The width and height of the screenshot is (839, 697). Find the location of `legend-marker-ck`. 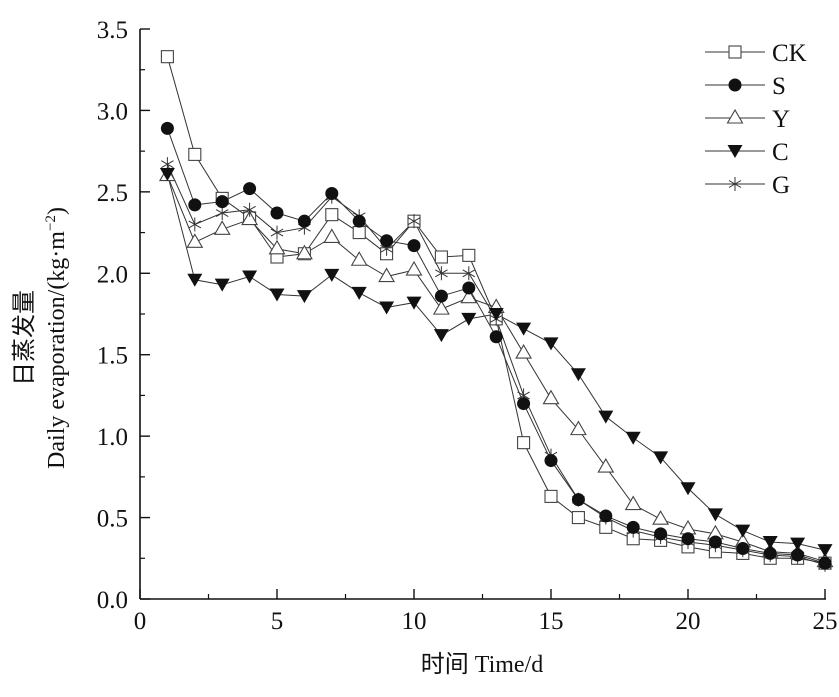

legend-marker-ck is located at coordinates (735, 52).